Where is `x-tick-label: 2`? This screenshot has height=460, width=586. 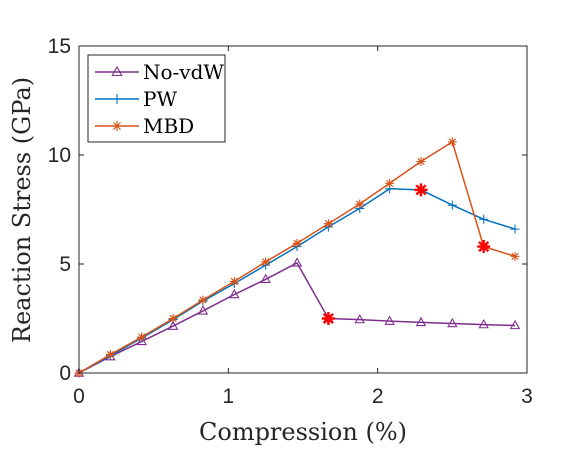
x-tick-label: 2 is located at coordinates (378, 396).